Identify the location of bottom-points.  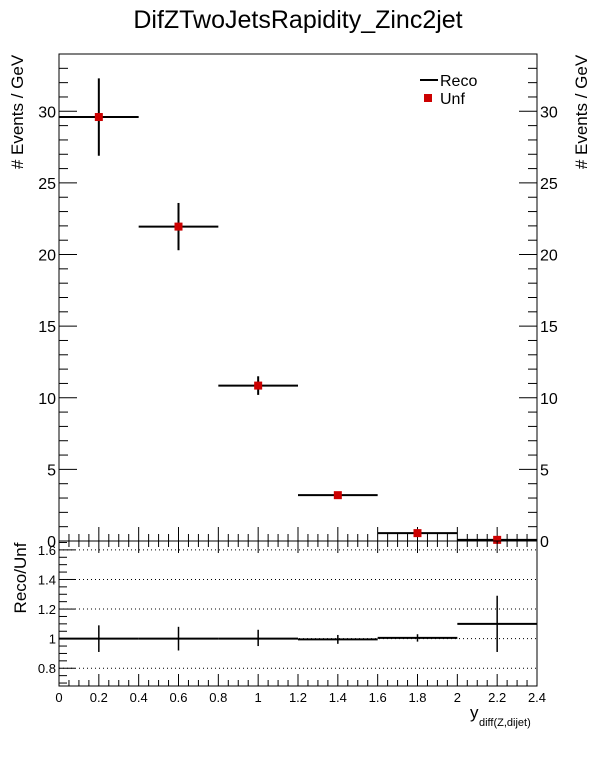
(298, 623).